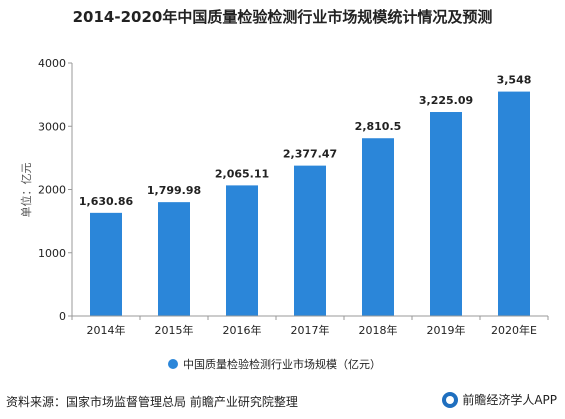 The image size is (565, 419). What do you see at coordinates (52, 253) in the screenshot?
I see `y-tick-label: 1000` at bounding box center [52, 253].